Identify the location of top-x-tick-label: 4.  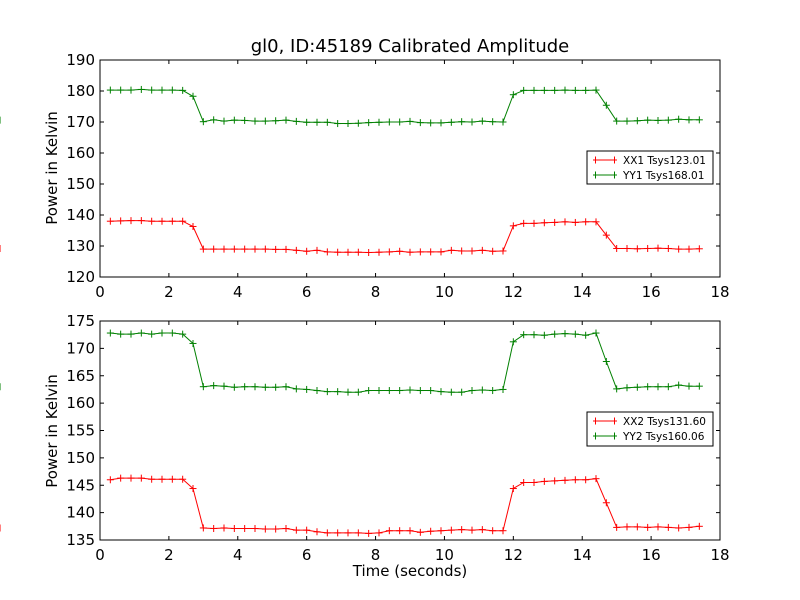
(238, 292).